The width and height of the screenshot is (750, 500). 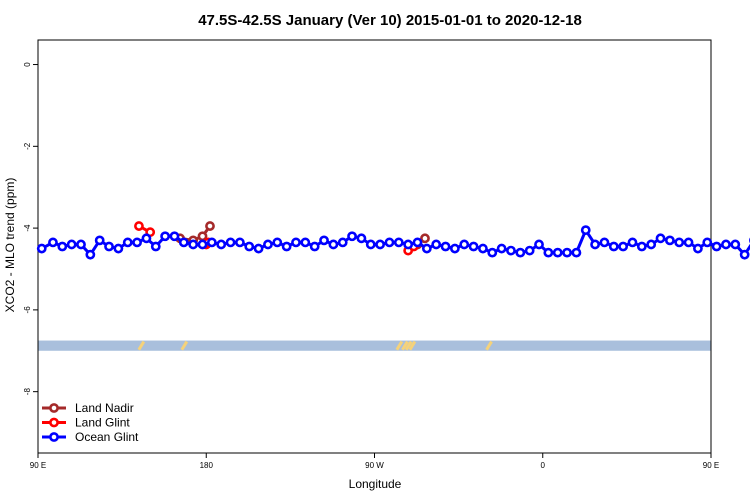 I want to click on x-tick-label: 90 W, so click(x=374, y=465).